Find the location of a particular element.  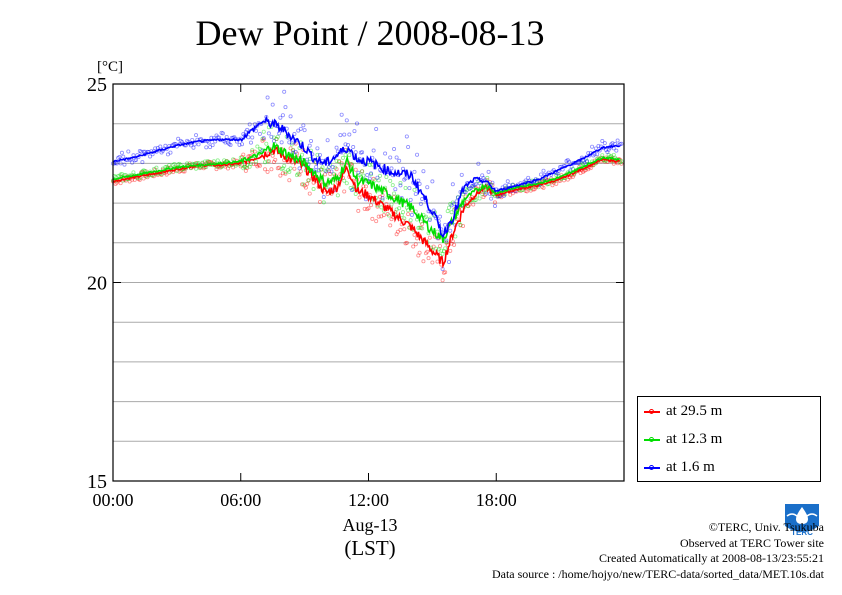

legend-swatch-1m is located at coordinates (652, 467).